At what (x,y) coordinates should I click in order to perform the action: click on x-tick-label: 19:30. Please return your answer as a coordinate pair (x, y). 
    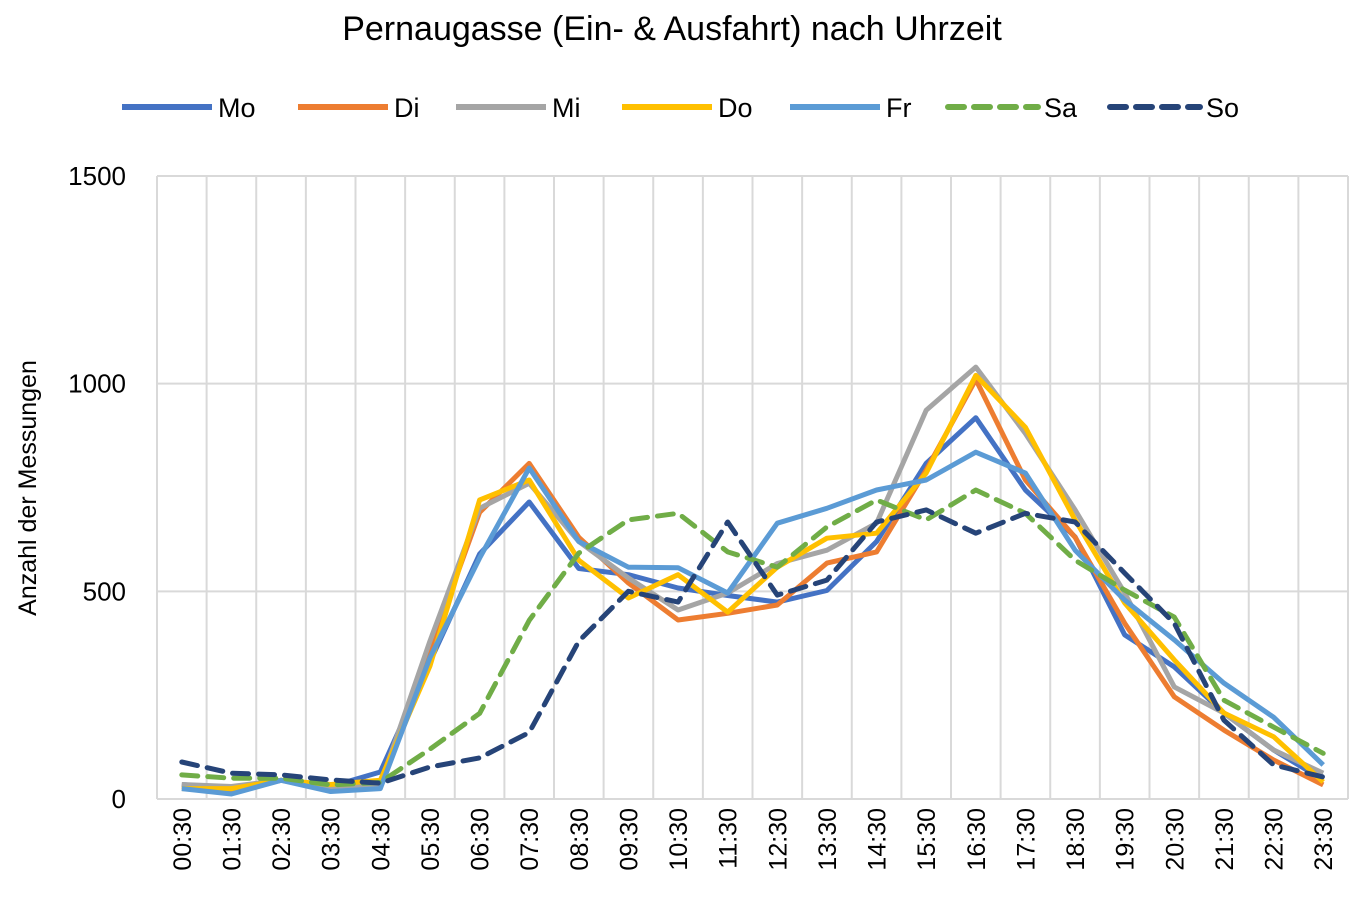
    Looking at the image, I should click on (1126, 839).